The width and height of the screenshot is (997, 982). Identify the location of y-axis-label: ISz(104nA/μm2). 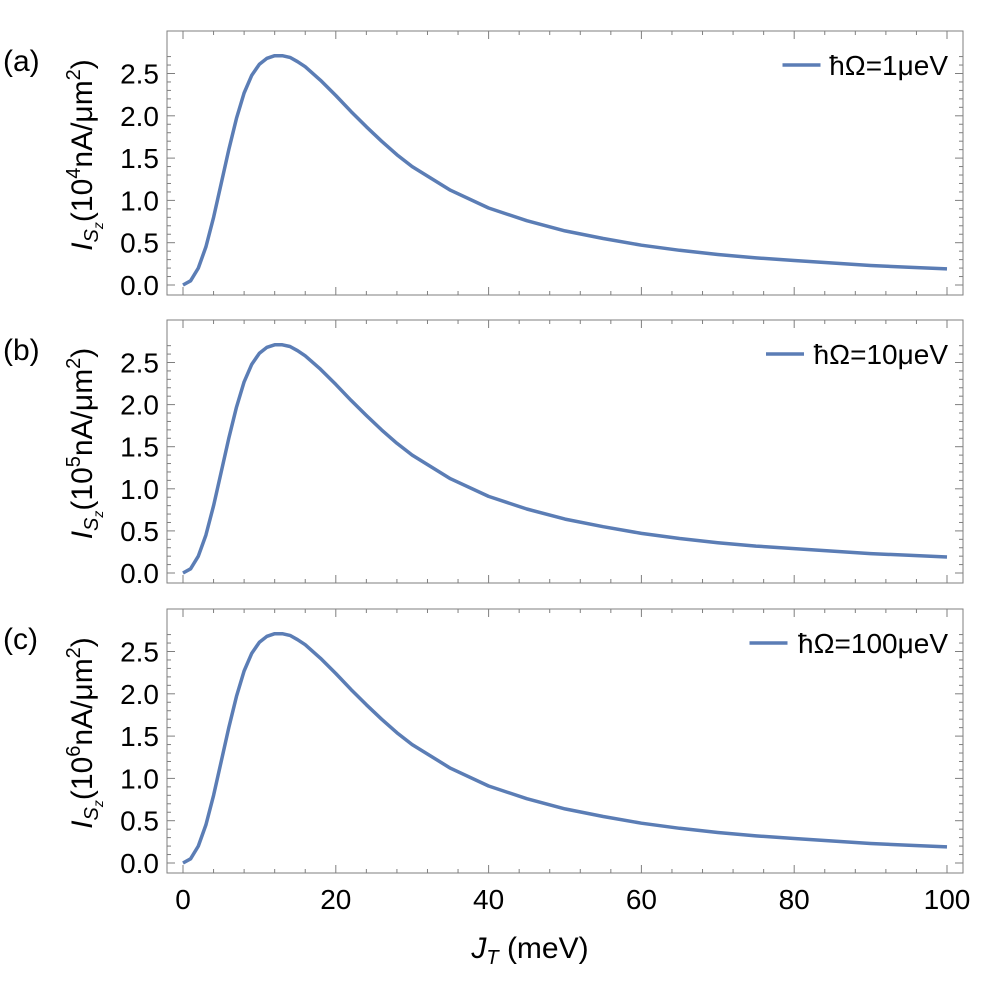
(84, 155).